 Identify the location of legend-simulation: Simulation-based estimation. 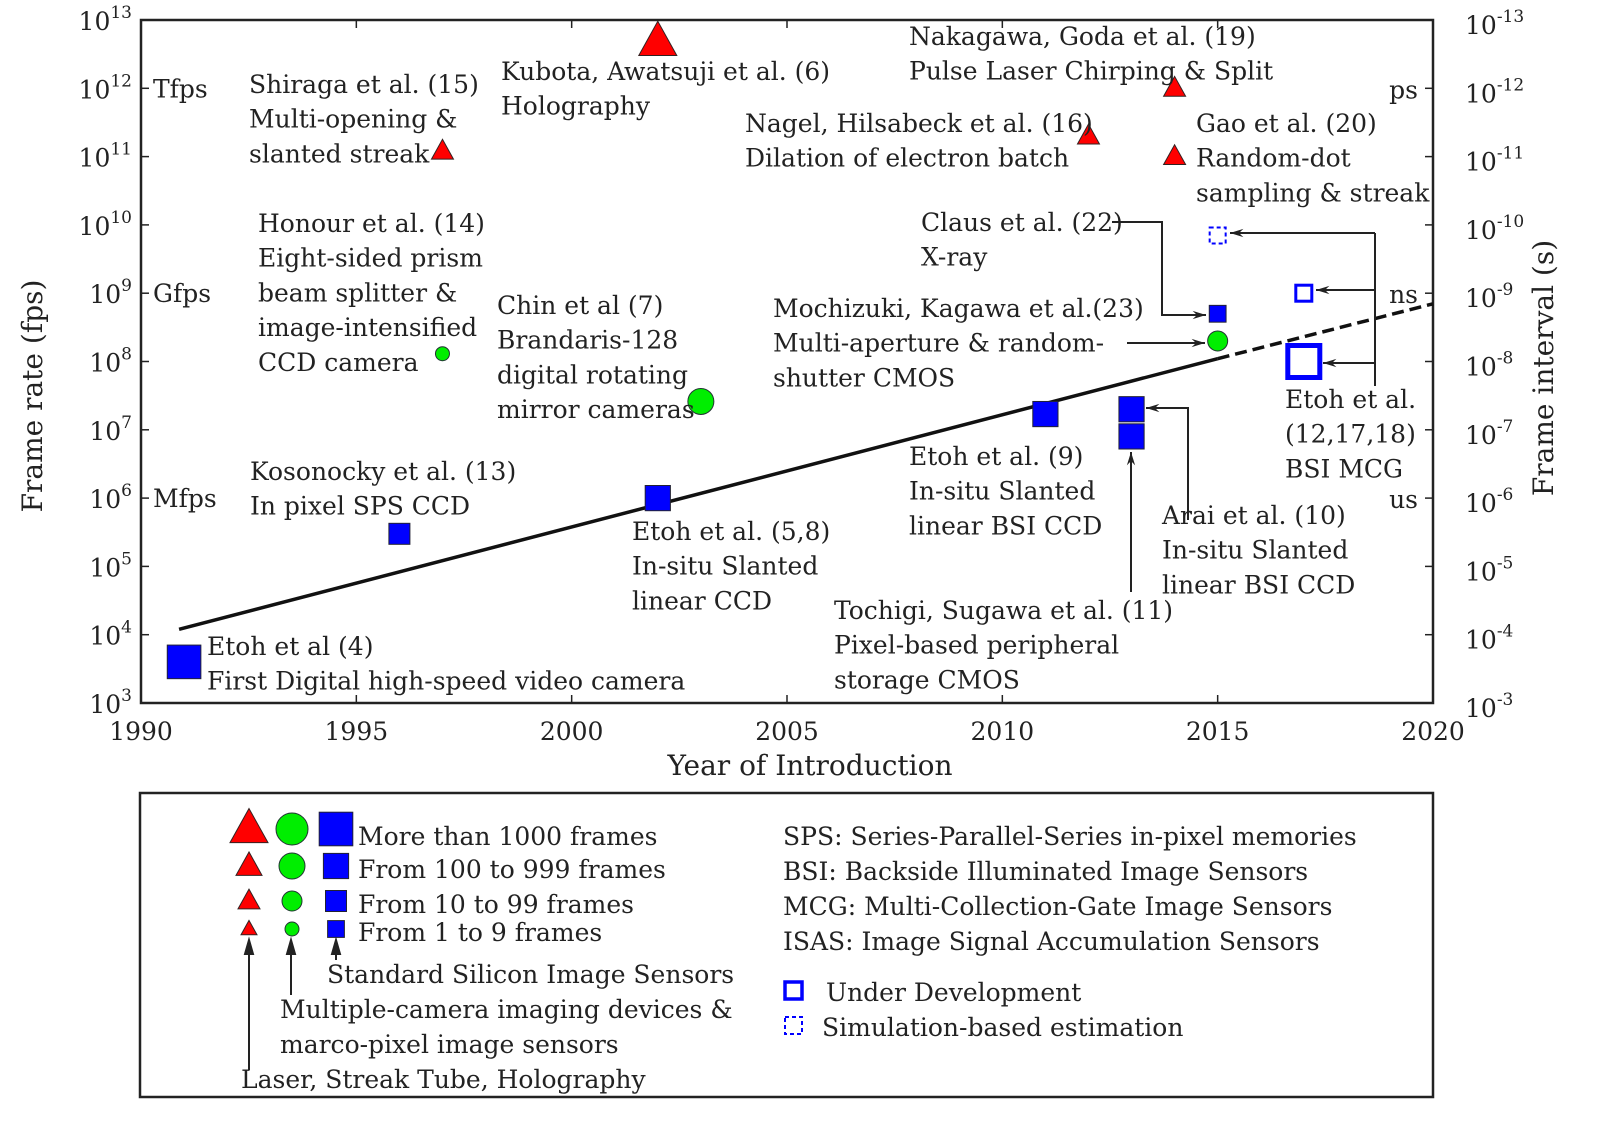
(1002, 1027).